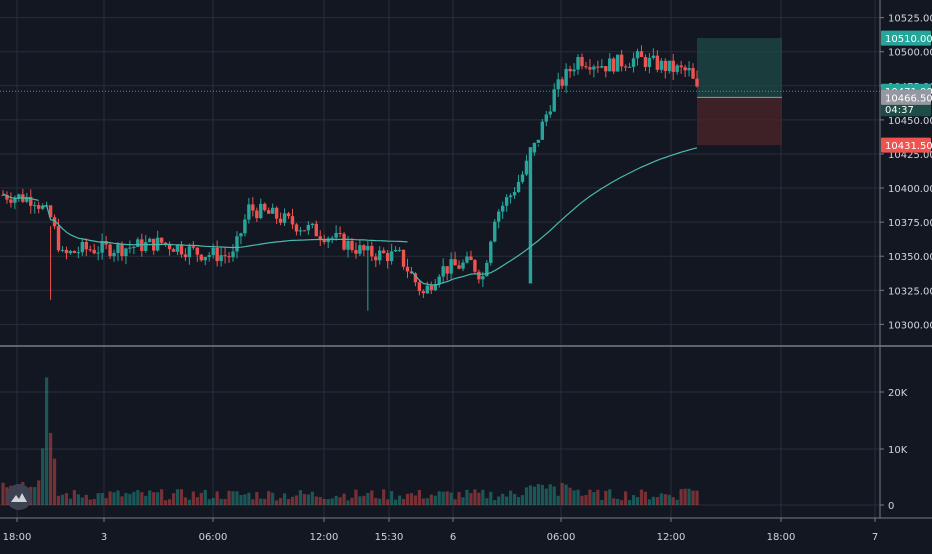 The height and width of the screenshot is (554, 932). Describe the element at coordinates (898, 450) in the screenshot. I see `volume-tick-label: 10K` at that location.